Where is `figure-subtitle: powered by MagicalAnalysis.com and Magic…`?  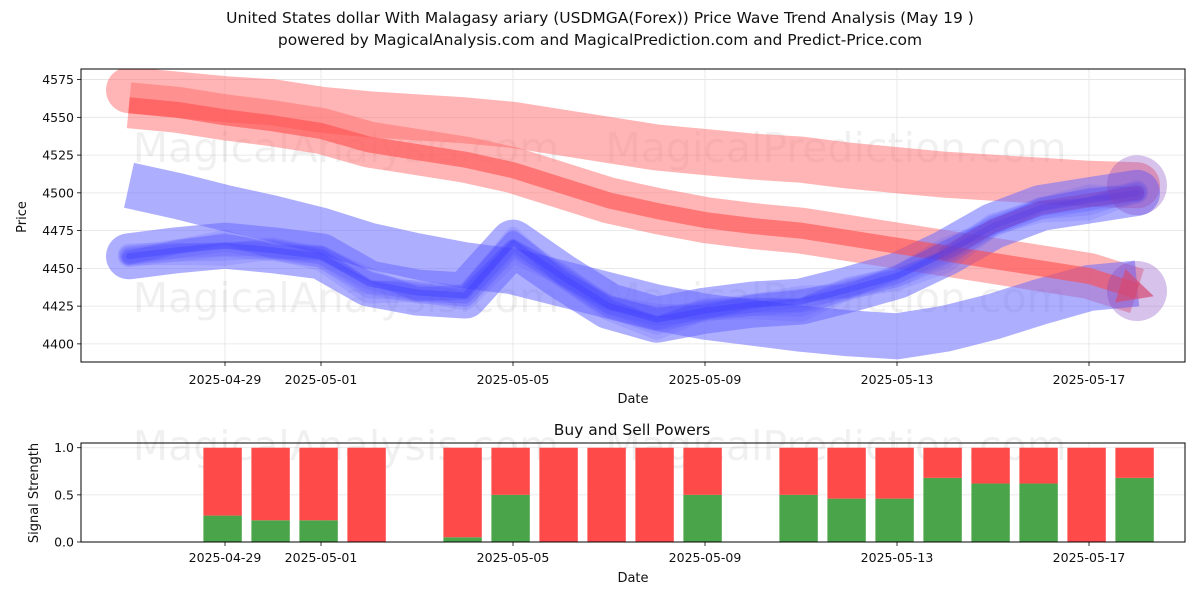 figure-subtitle: powered by MagicalAnalysis.com and Magic… is located at coordinates (600, 40).